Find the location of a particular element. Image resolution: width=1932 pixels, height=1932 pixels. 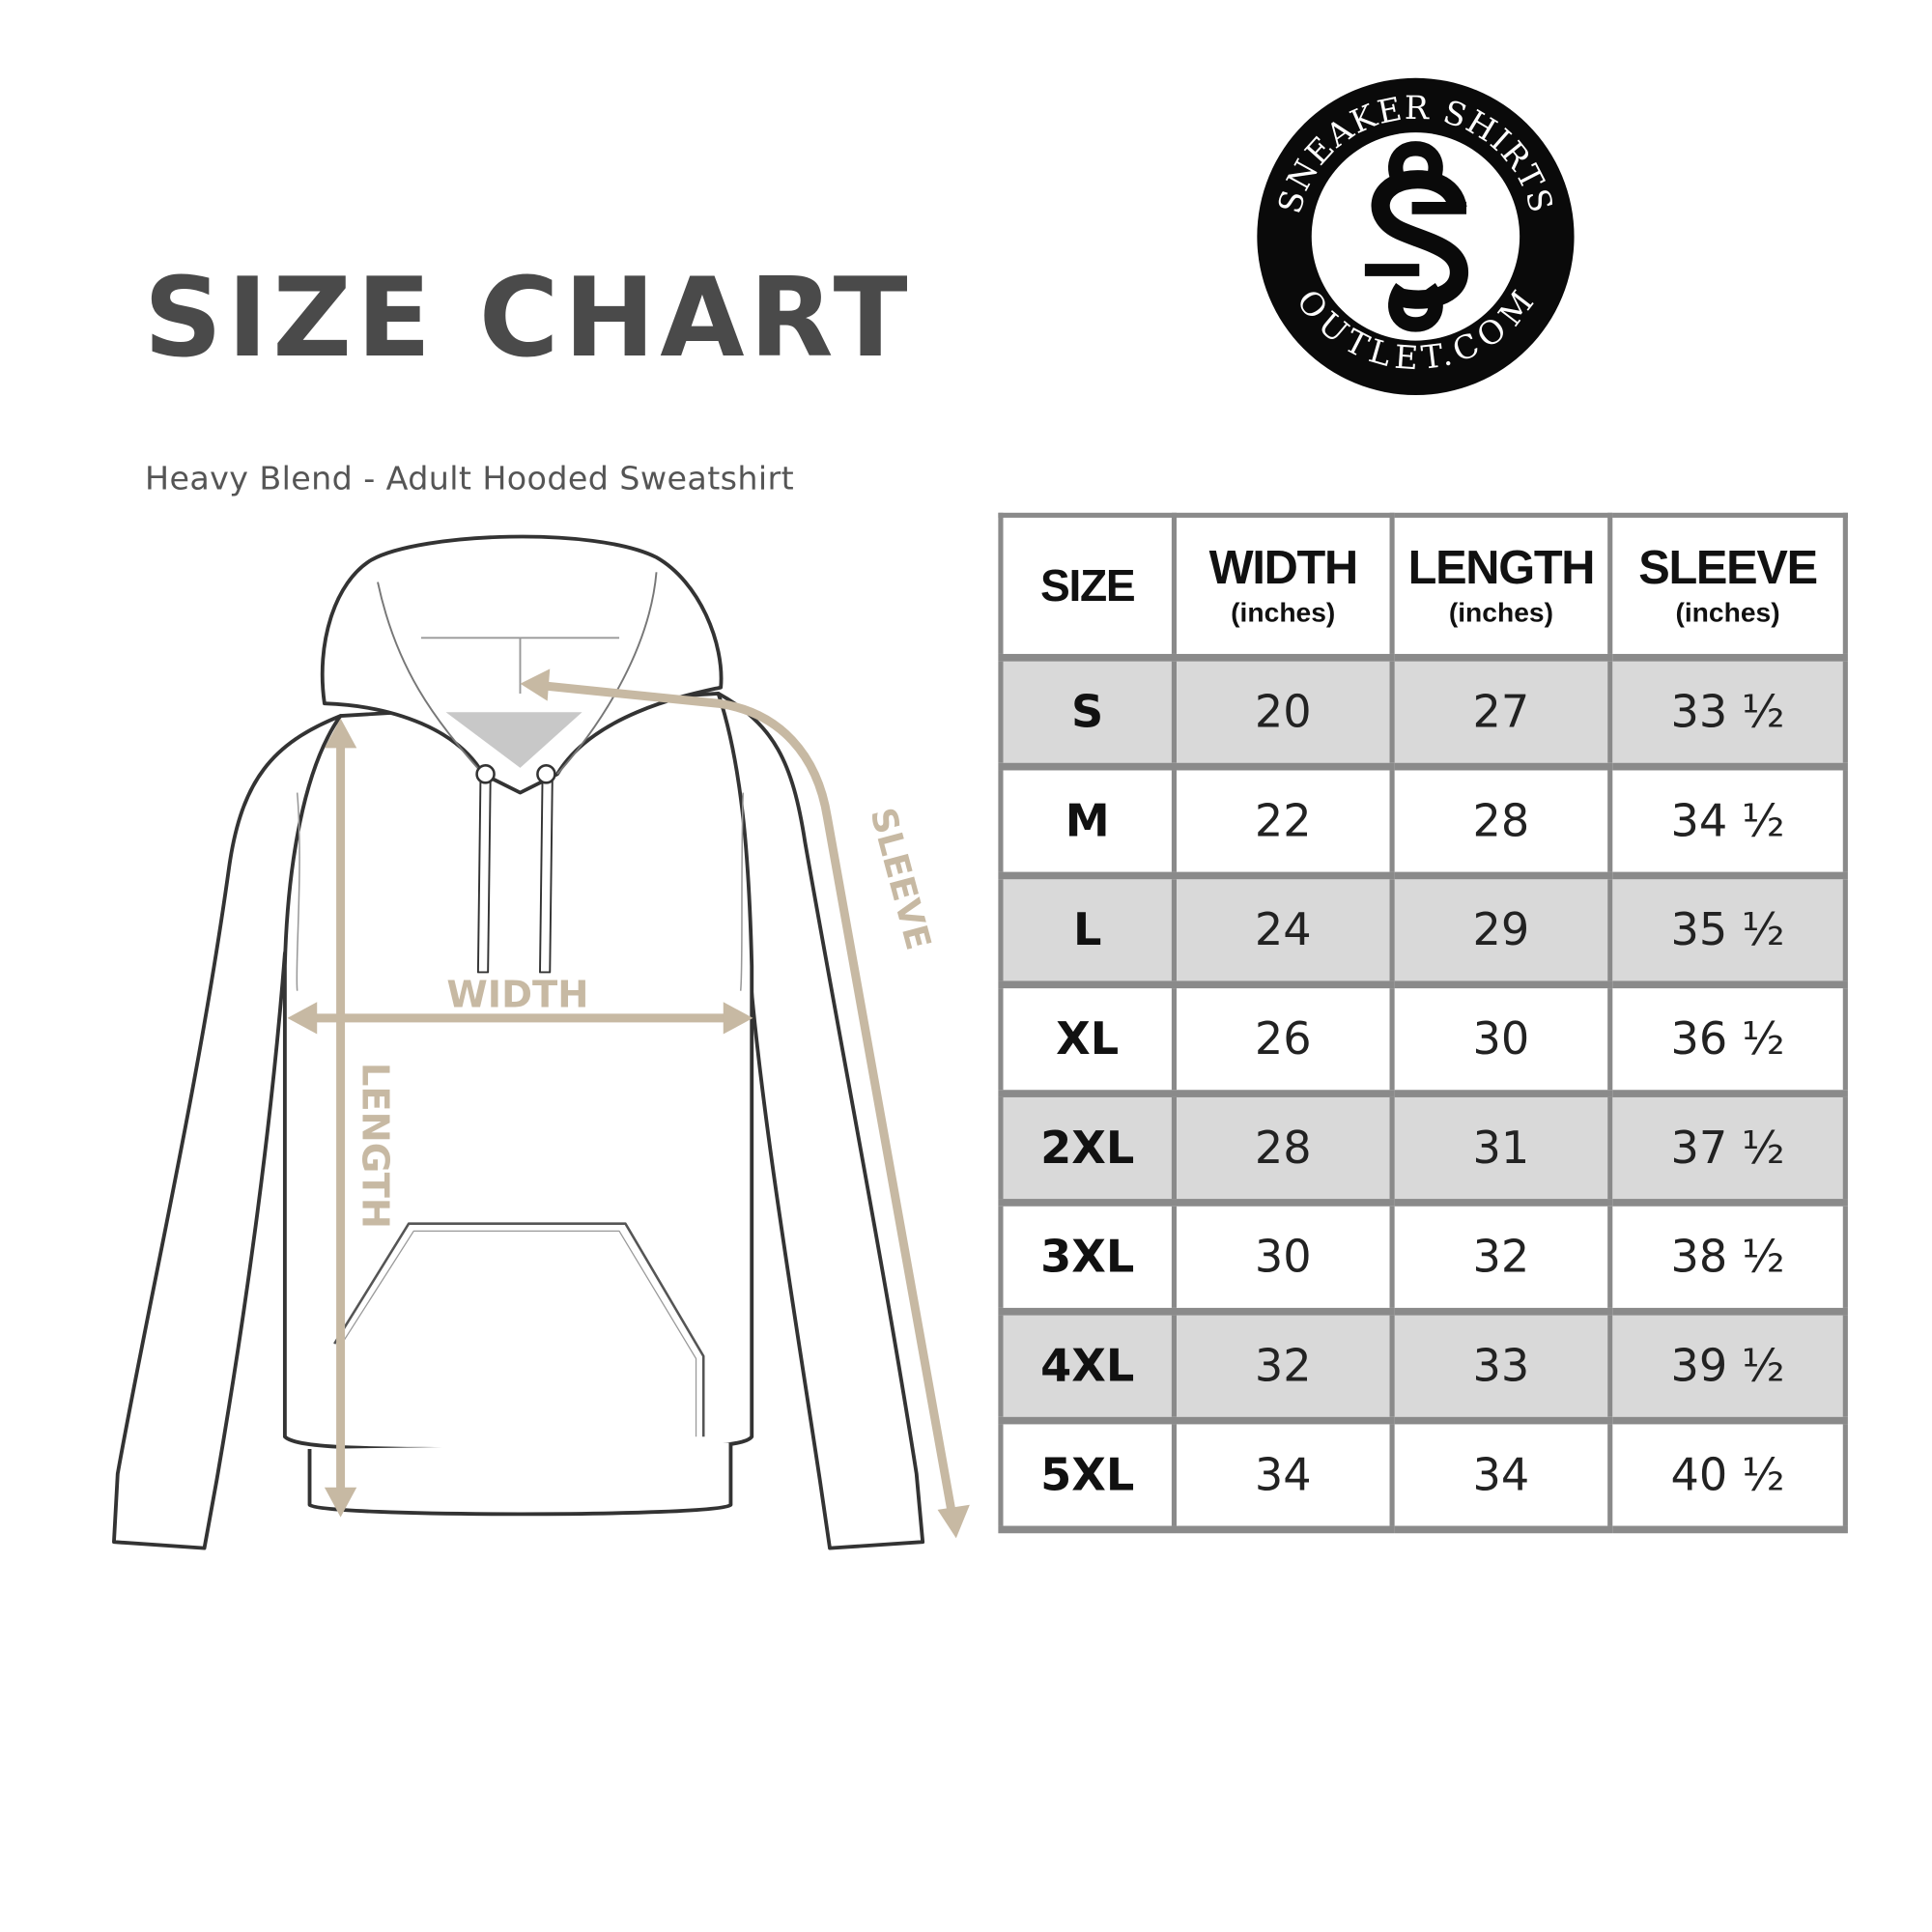

table-row: L 24 29 35 ½ is located at coordinates (1423, 930).